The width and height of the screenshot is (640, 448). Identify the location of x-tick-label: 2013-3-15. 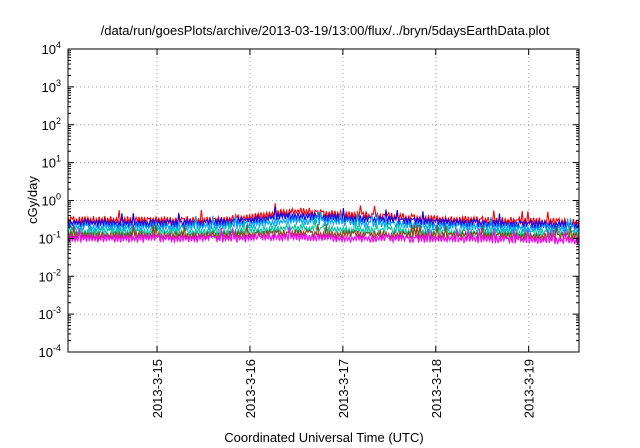
(157, 388).